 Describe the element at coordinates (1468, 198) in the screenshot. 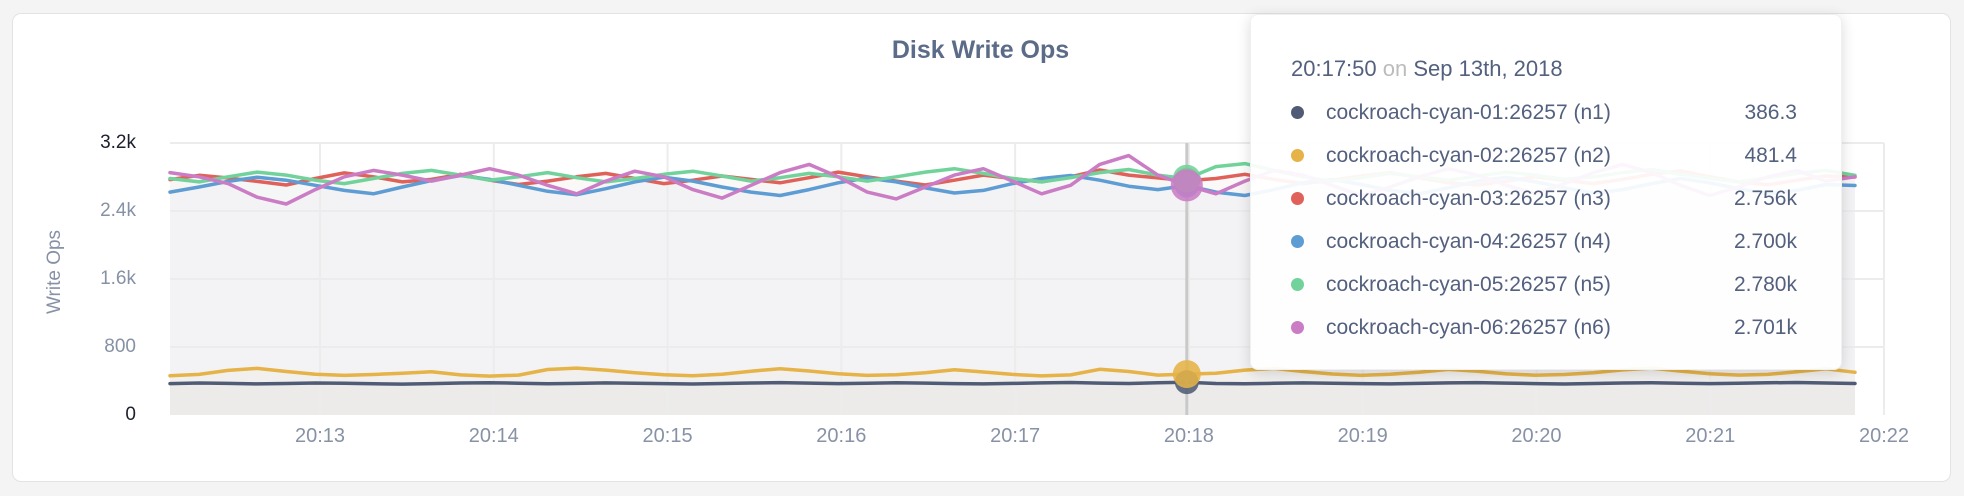

I see `series-label: cockroach-cyan-03:26257 (n3)` at that location.